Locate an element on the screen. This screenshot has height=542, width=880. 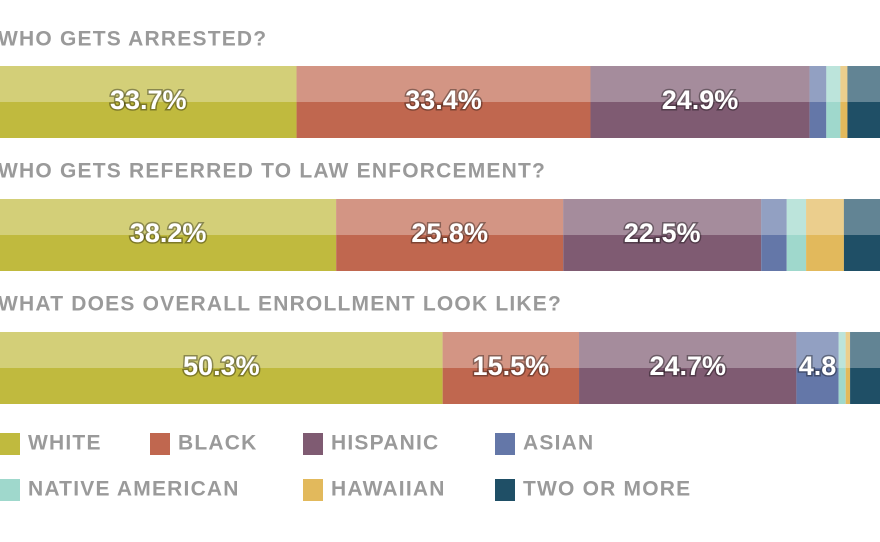
value-label: 38.2% is located at coordinates (168, 233).